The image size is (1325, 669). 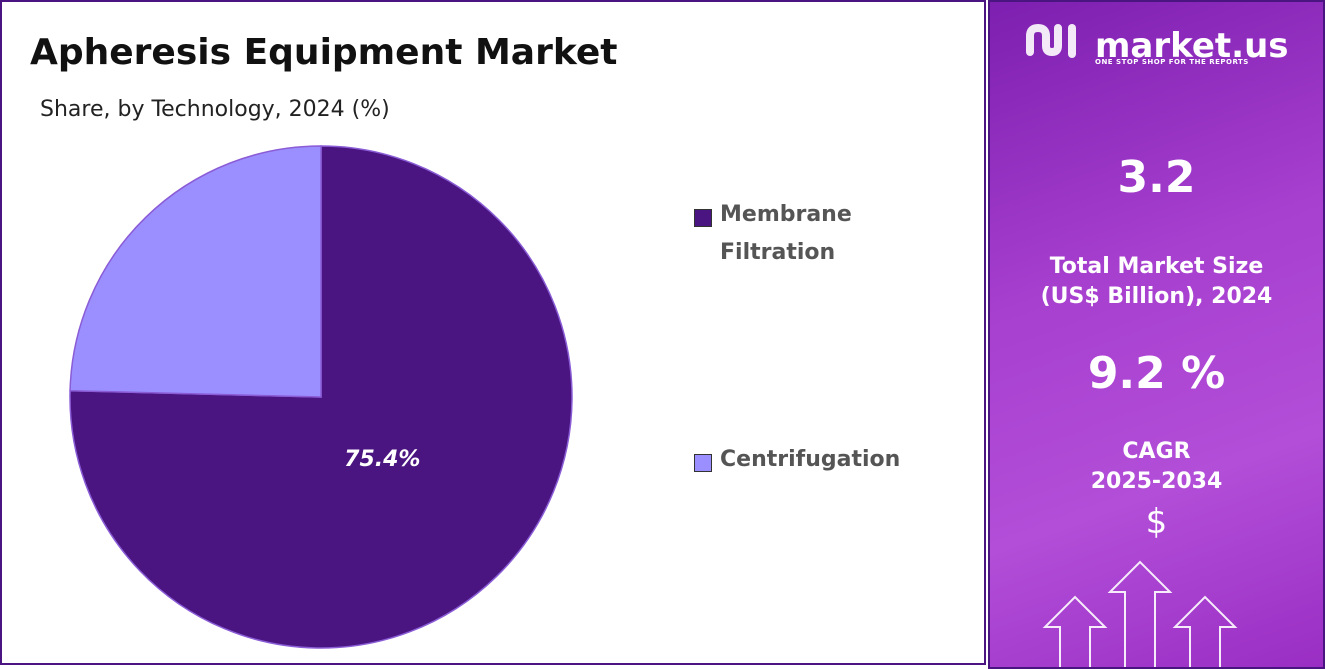 What do you see at coordinates (1156, 296) in the screenshot?
I see `market-size-label: (US$ Billion), 2024` at bounding box center [1156, 296].